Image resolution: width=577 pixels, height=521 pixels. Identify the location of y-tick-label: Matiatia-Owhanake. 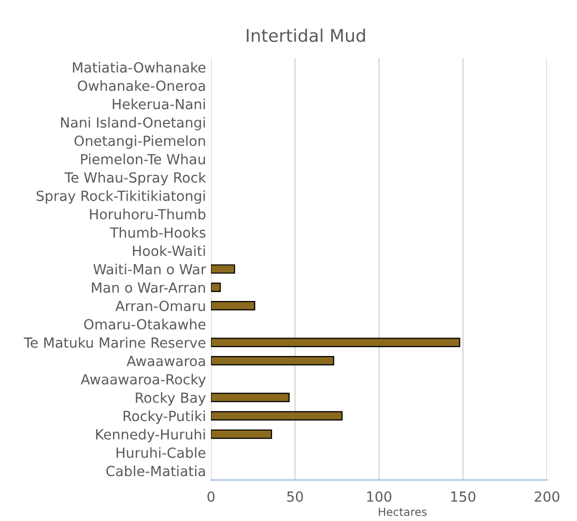
(139, 67).